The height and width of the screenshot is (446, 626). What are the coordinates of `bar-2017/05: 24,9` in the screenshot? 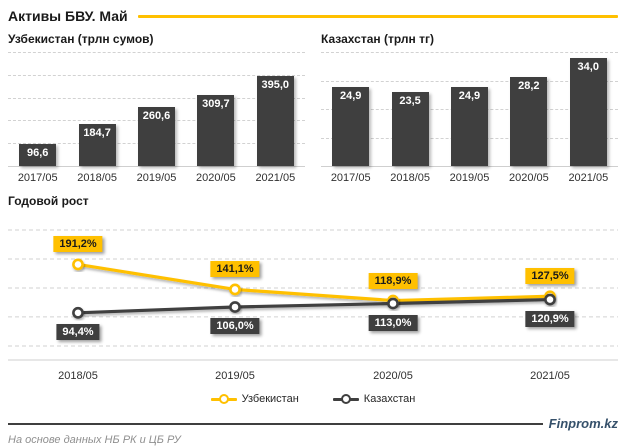 It's located at (351, 126).